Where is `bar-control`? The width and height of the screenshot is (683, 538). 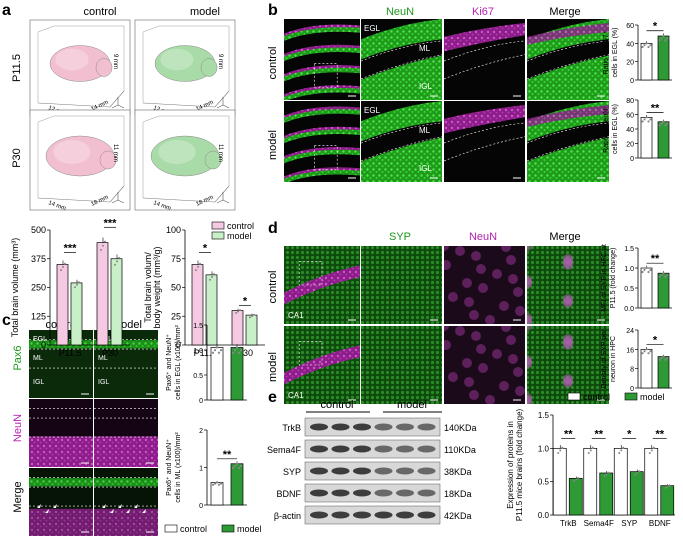 bar-control is located at coordinates (646, 288).